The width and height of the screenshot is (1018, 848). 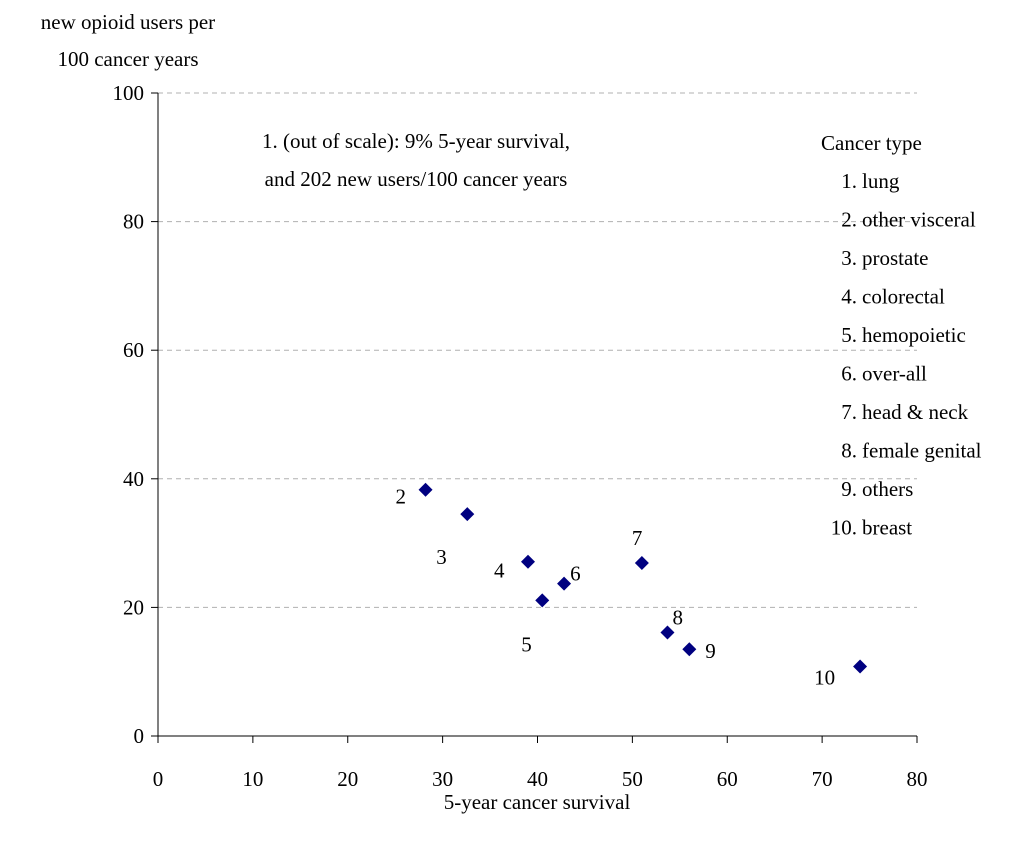 I want to click on x-tick-label: 70, so click(x=822, y=779).